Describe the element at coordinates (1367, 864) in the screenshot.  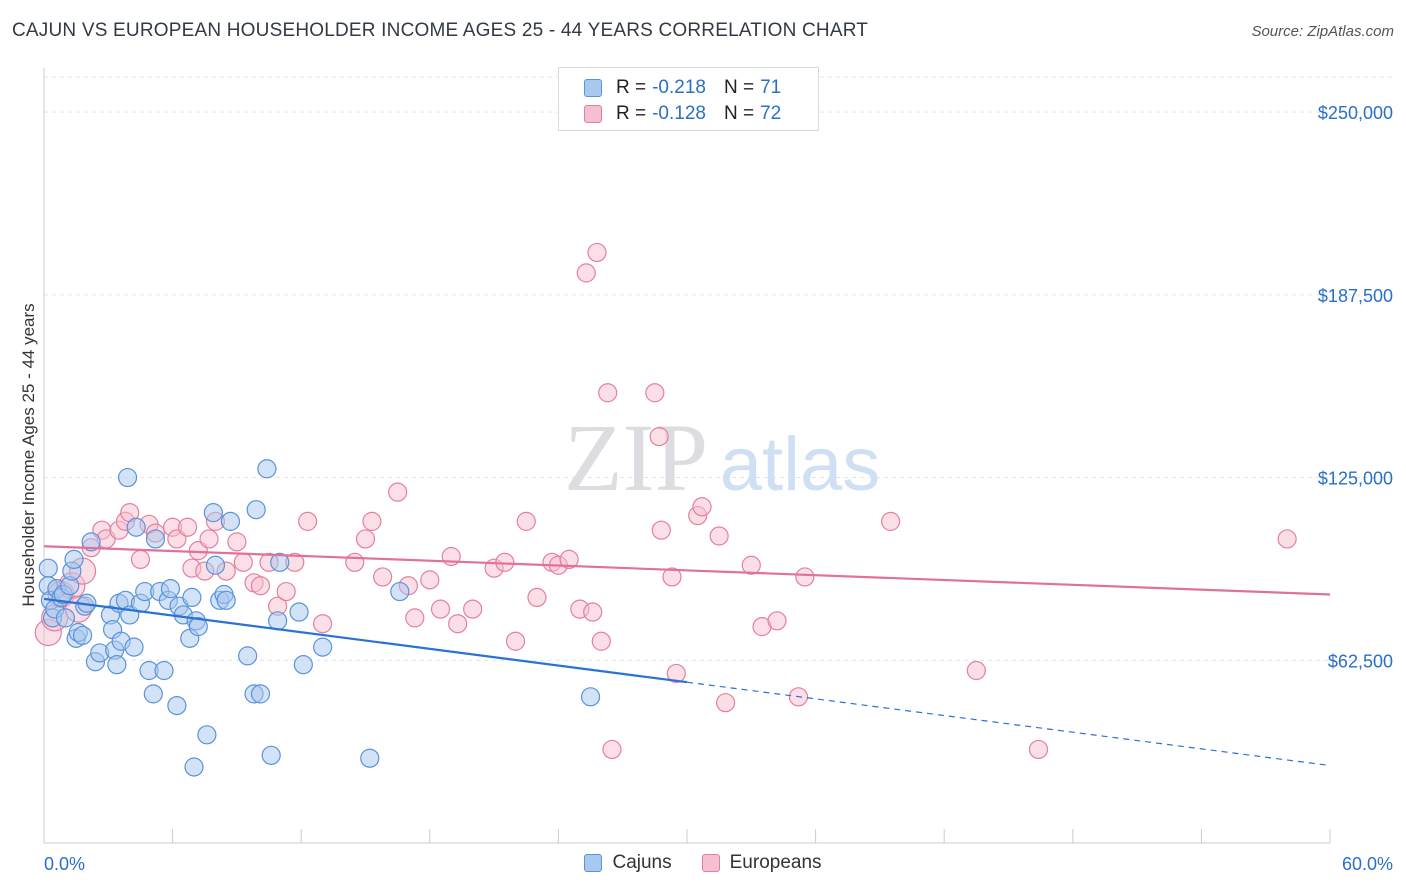
I see `x-tick-max: 60.0%` at that location.